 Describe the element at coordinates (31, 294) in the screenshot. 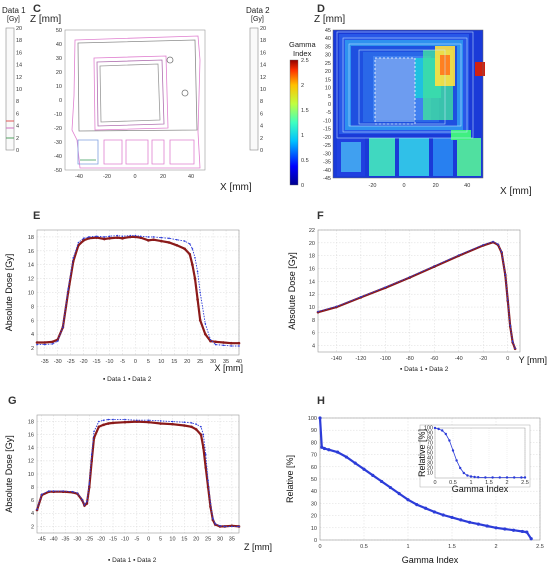

I see `ytick-label: 10` at that location.